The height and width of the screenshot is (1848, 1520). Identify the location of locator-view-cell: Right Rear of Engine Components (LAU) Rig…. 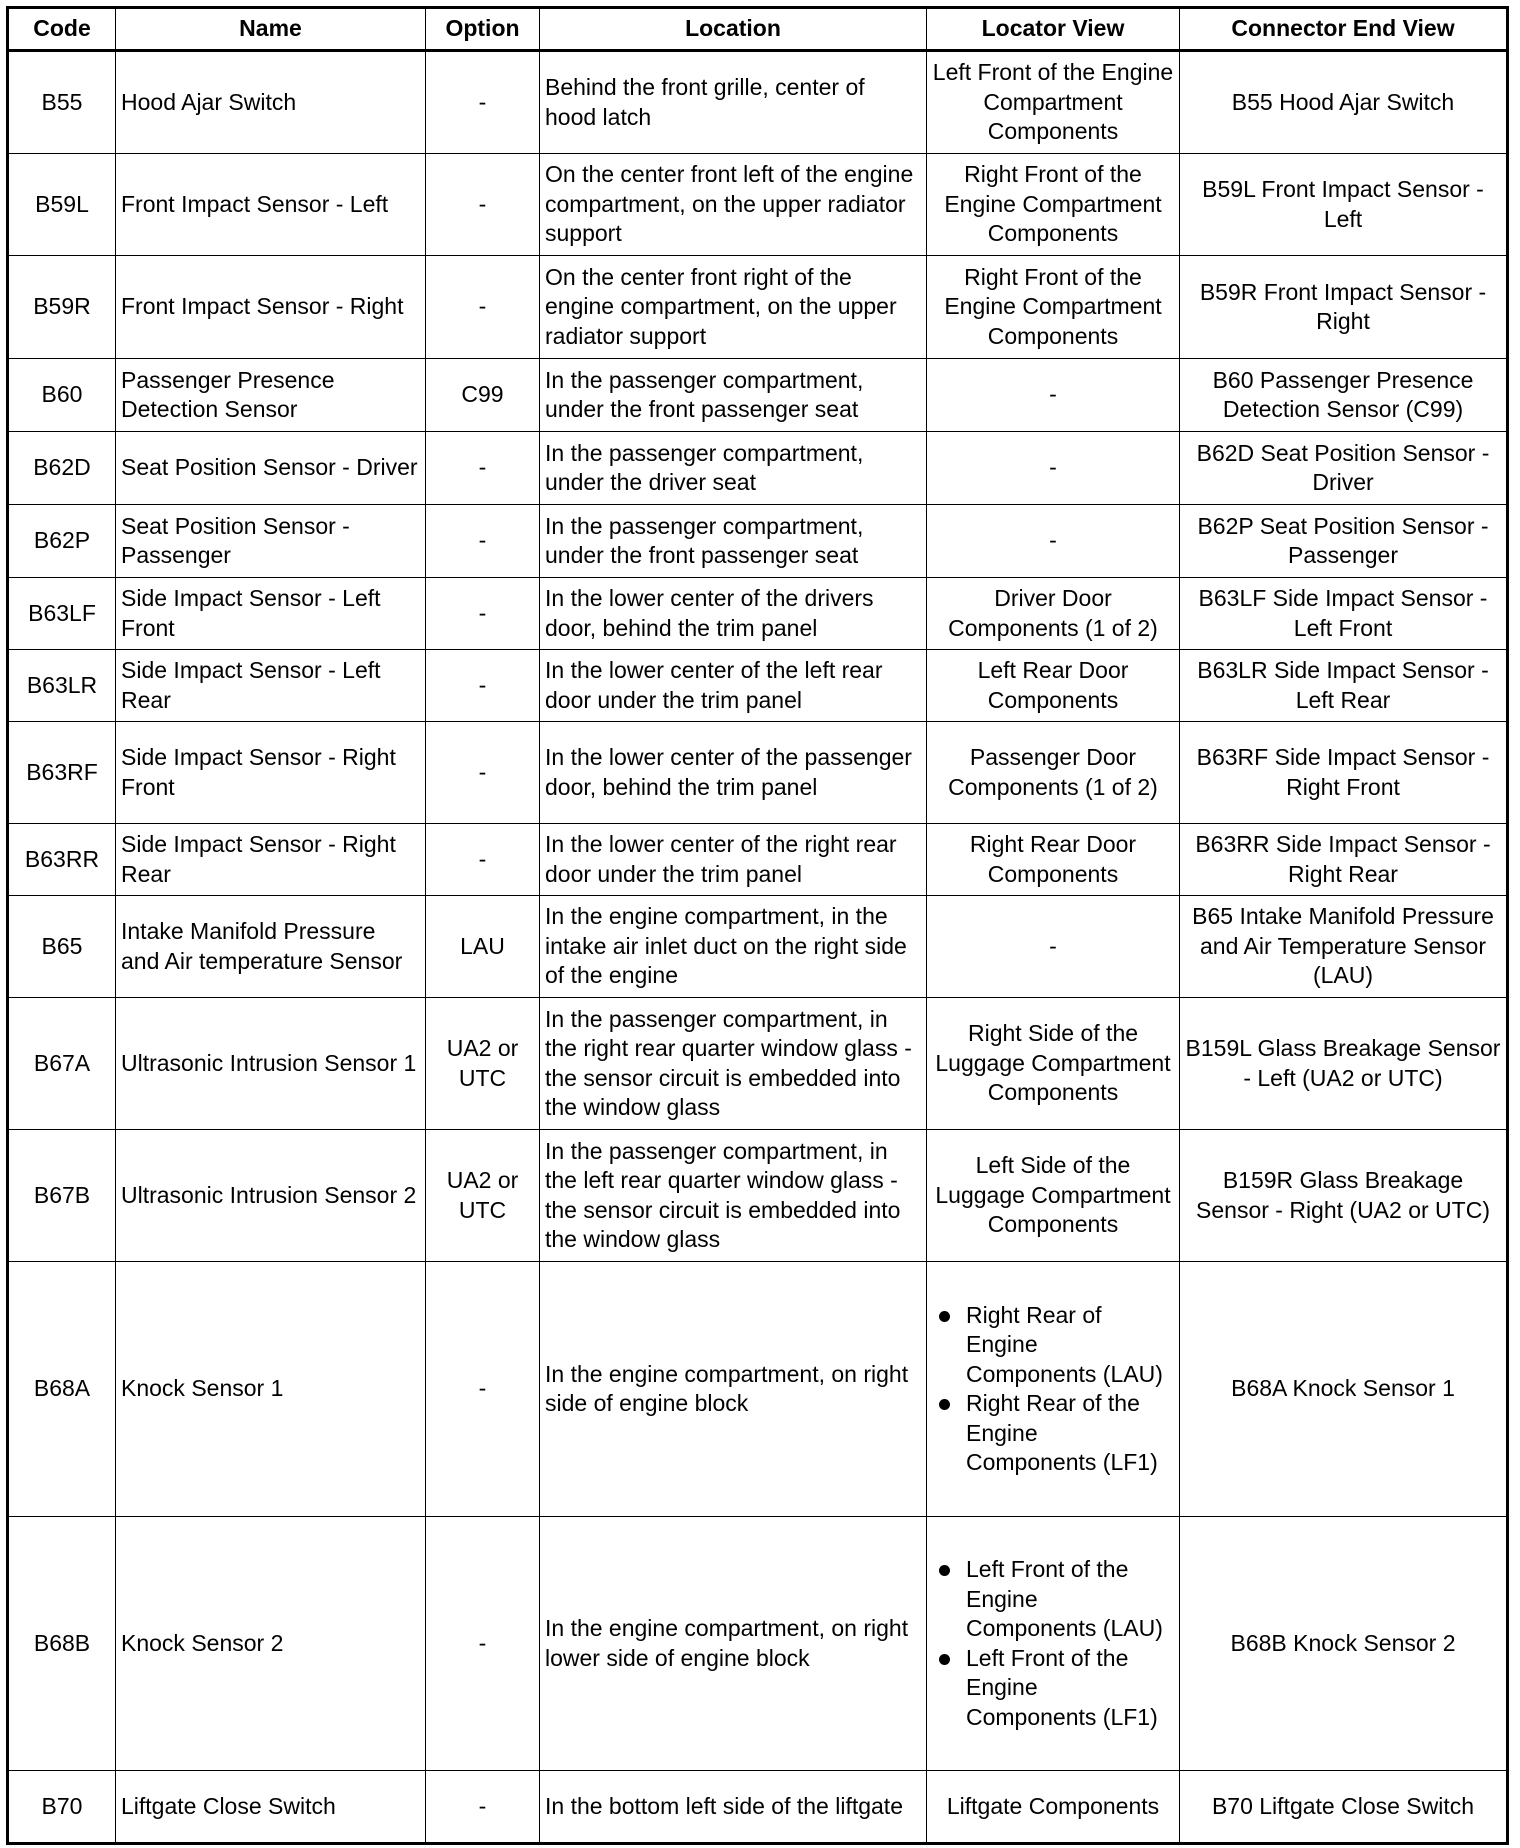
(1053, 1389).